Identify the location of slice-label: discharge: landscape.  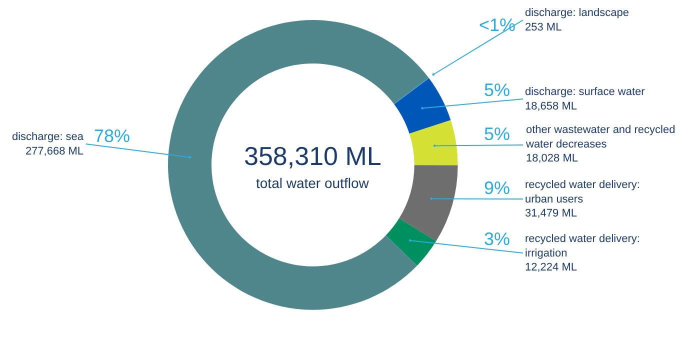
(577, 13).